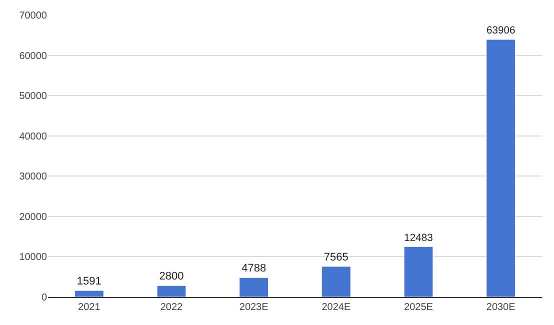  What do you see at coordinates (33, 217) in the screenshot?
I see `y-tick-label: 20000` at bounding box center [33, 217].